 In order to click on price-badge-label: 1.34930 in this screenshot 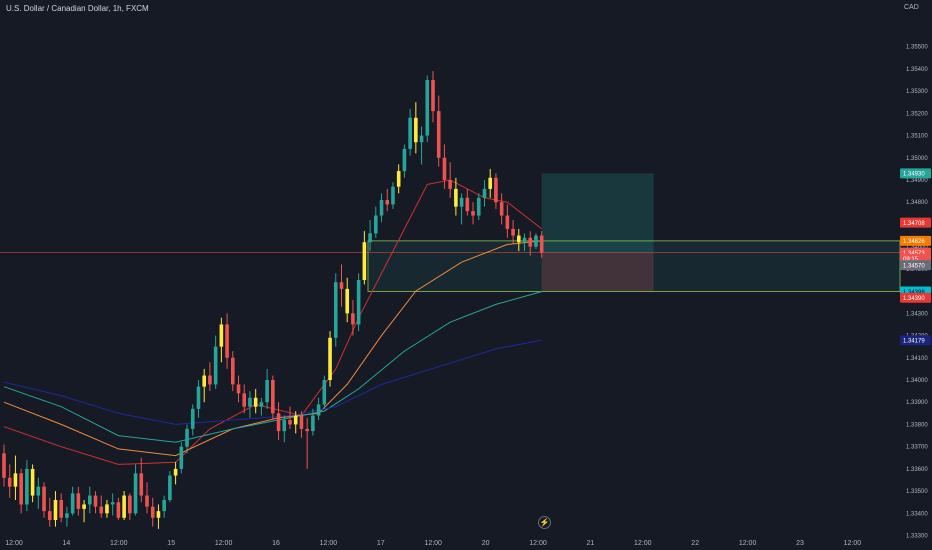, I will do `click(914, 175)`.